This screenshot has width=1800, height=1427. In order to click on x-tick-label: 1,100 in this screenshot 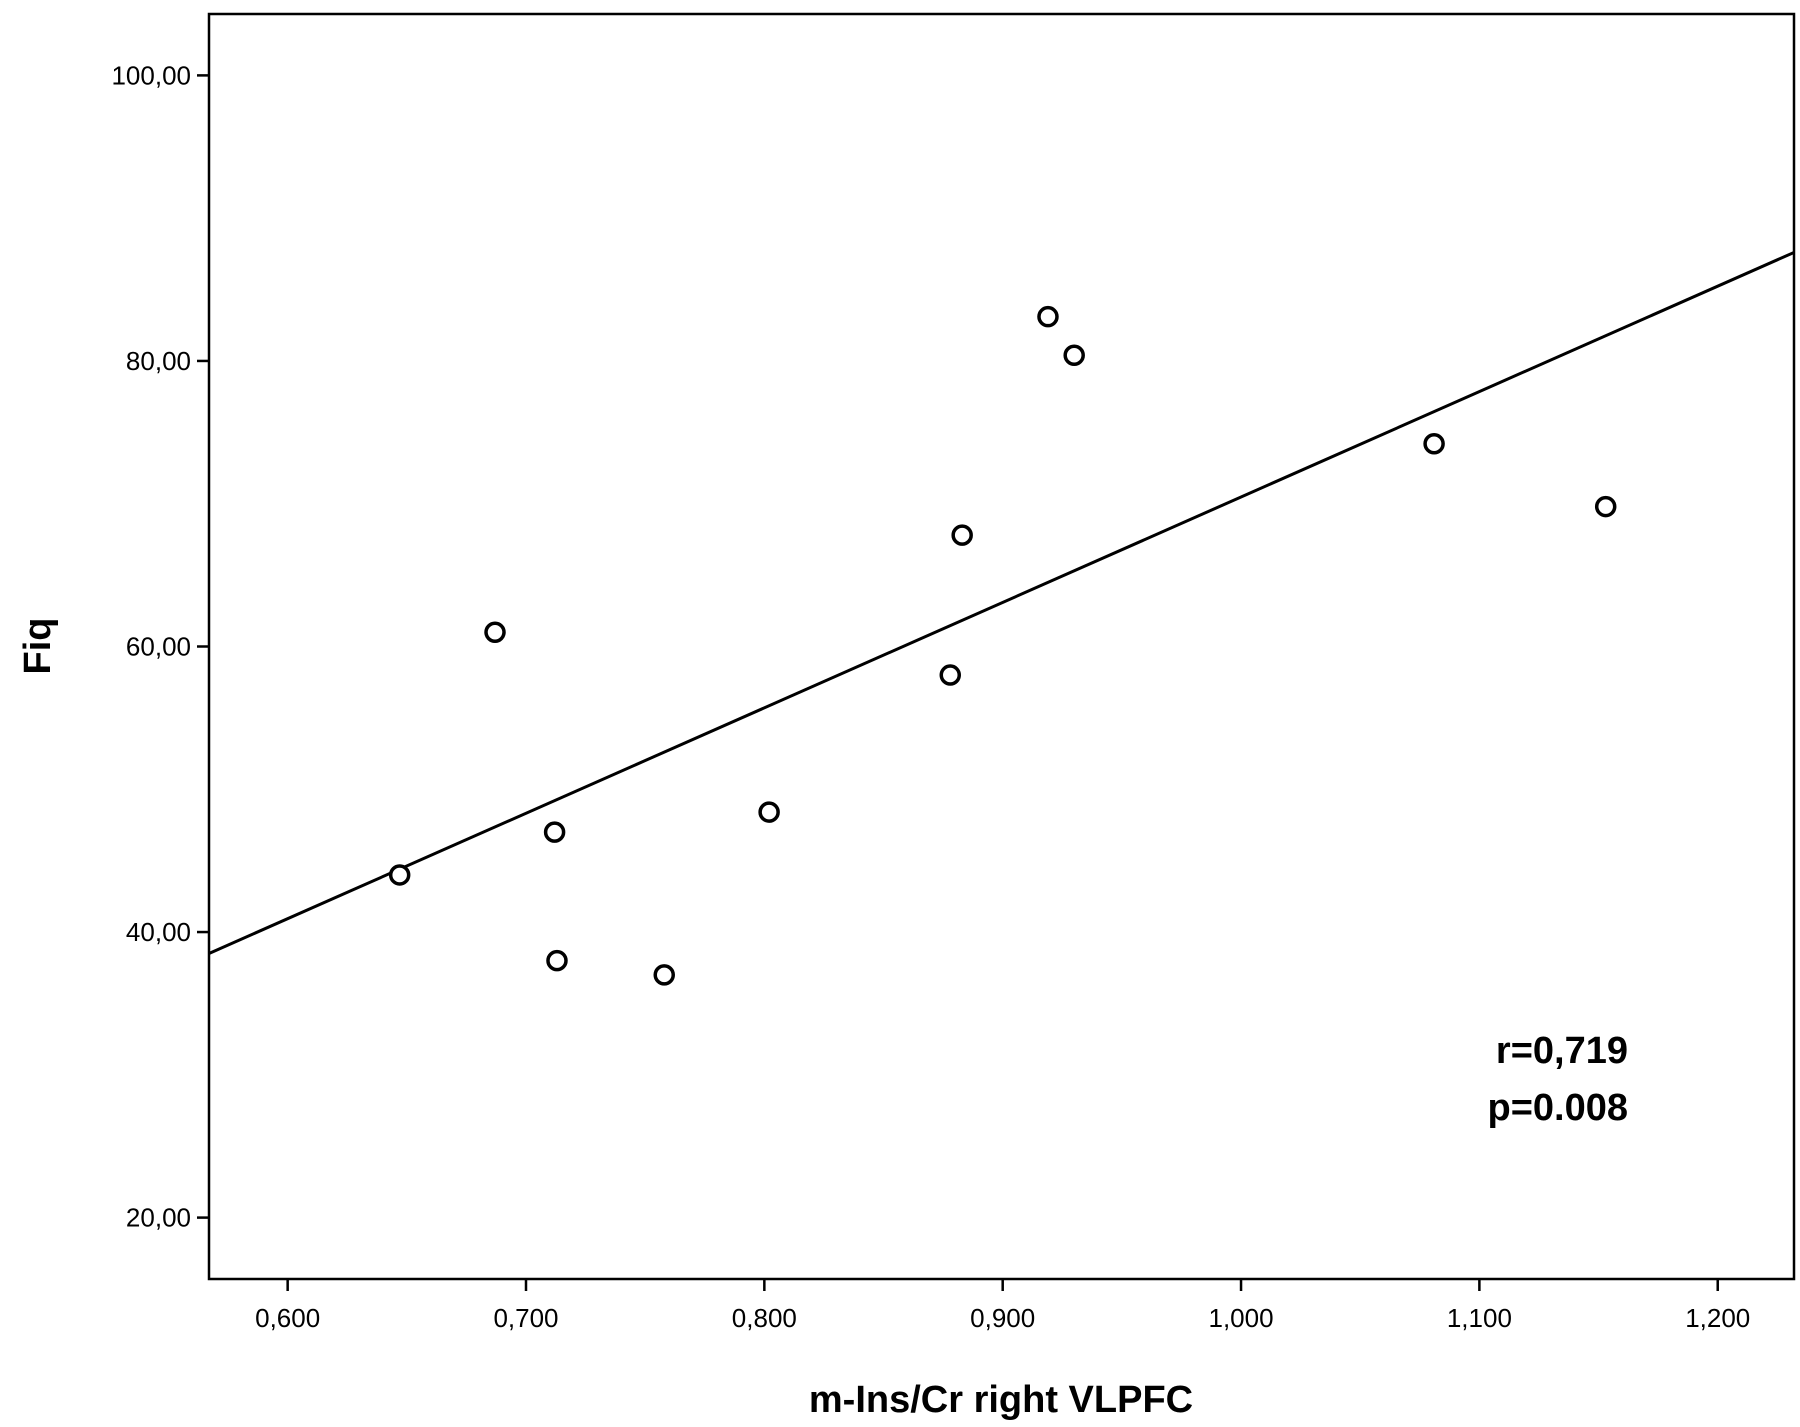, I will do `click(1479, 1318)`.